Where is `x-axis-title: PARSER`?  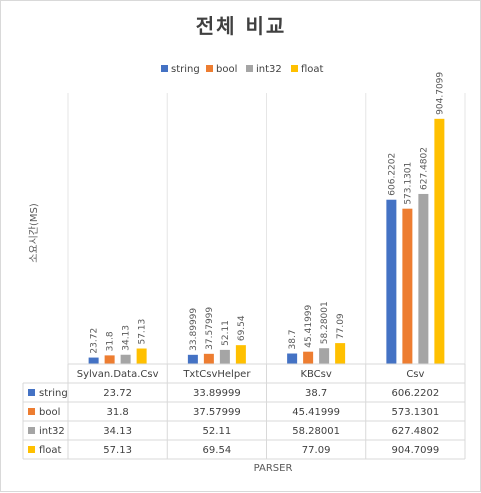 x-axis-title: PARSER is located at coordinates (273, 468).